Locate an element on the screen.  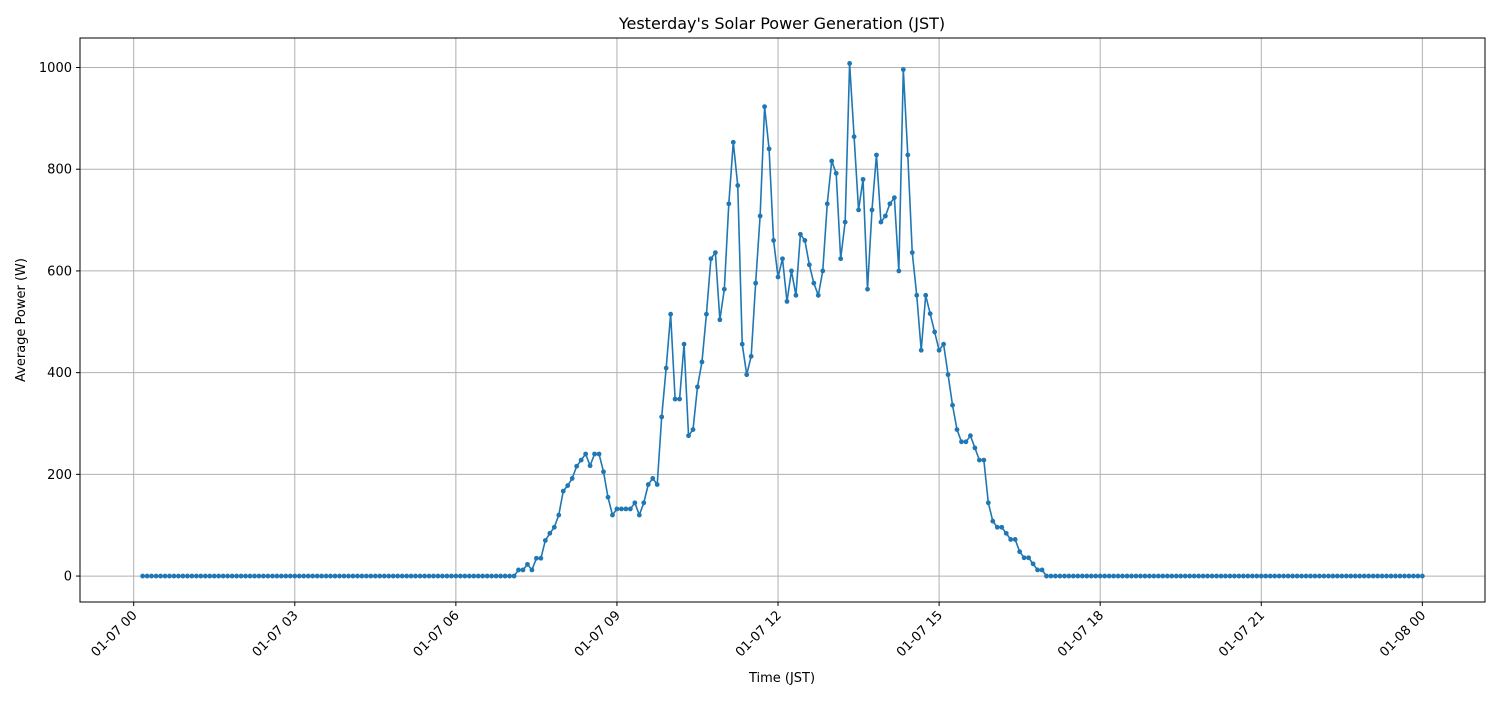
x-axis-label: Time (JST) is located at coordinates (781, 678).